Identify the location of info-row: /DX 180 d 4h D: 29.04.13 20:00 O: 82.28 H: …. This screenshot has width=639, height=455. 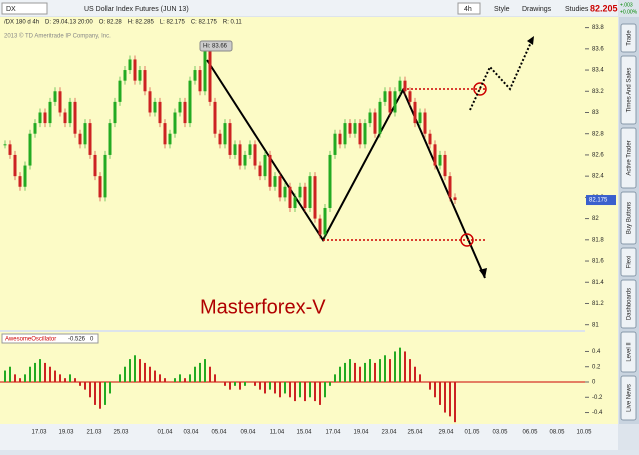
(123, 23).